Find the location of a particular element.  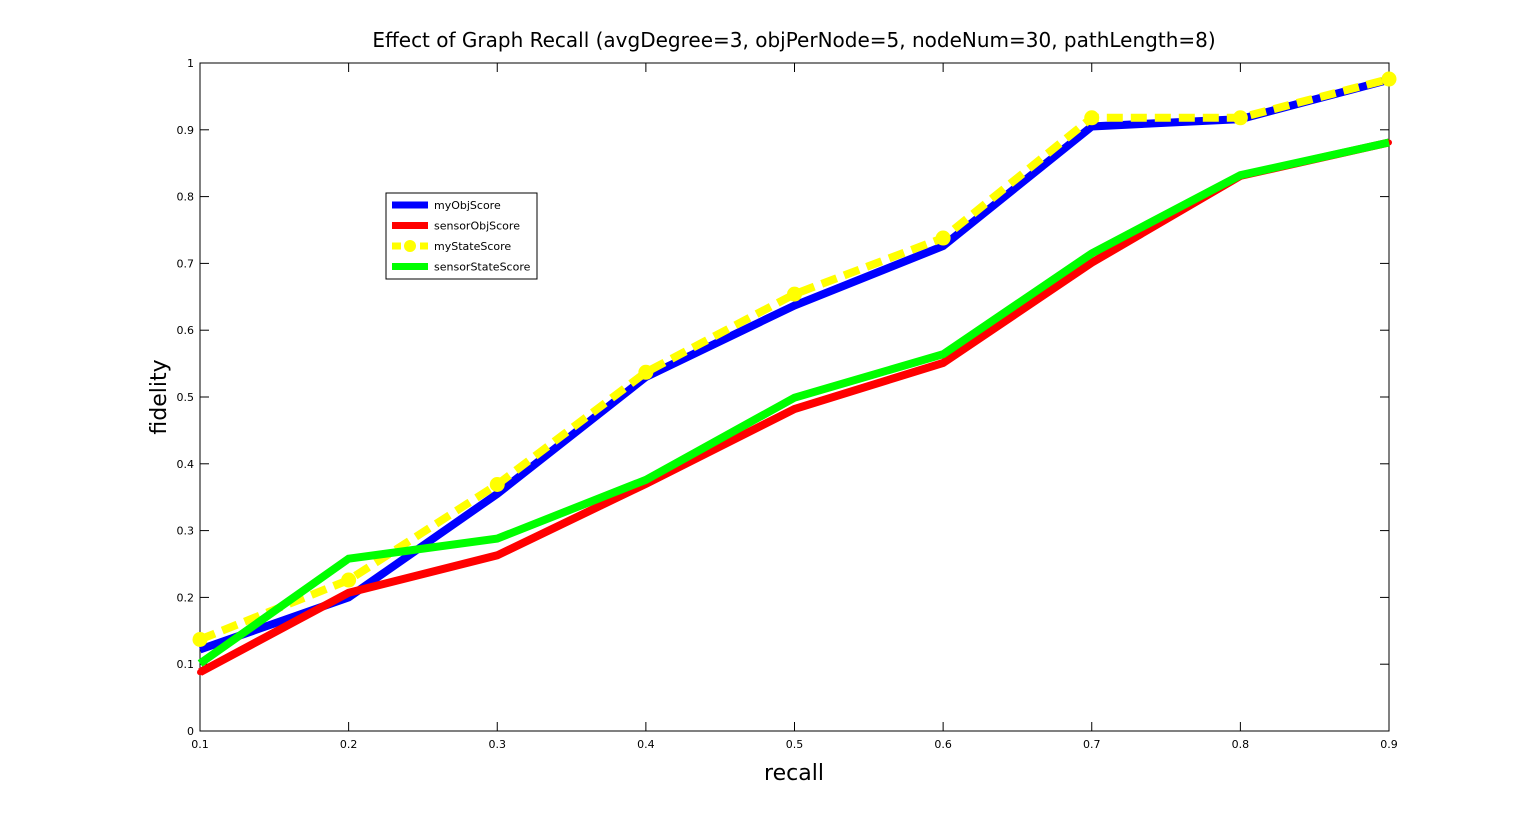

y-tick-label: 0.4 is located at coordinates (186, 464).